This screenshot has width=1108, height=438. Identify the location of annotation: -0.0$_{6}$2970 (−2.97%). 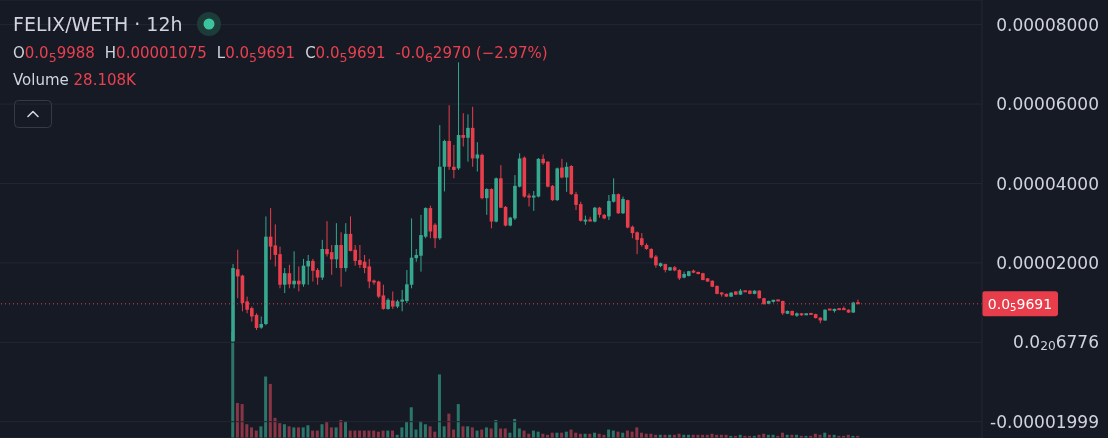
(471, 54).